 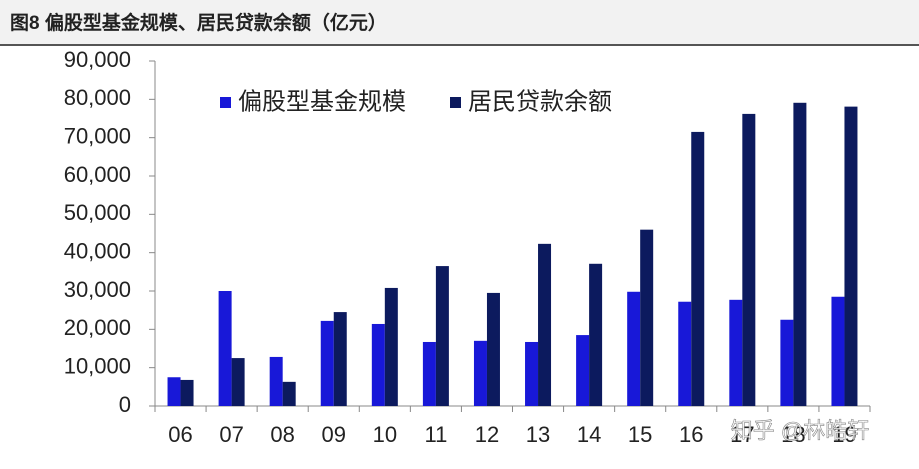 I want to click on y-tick-label: 10,000, so click(x=97, y=365).